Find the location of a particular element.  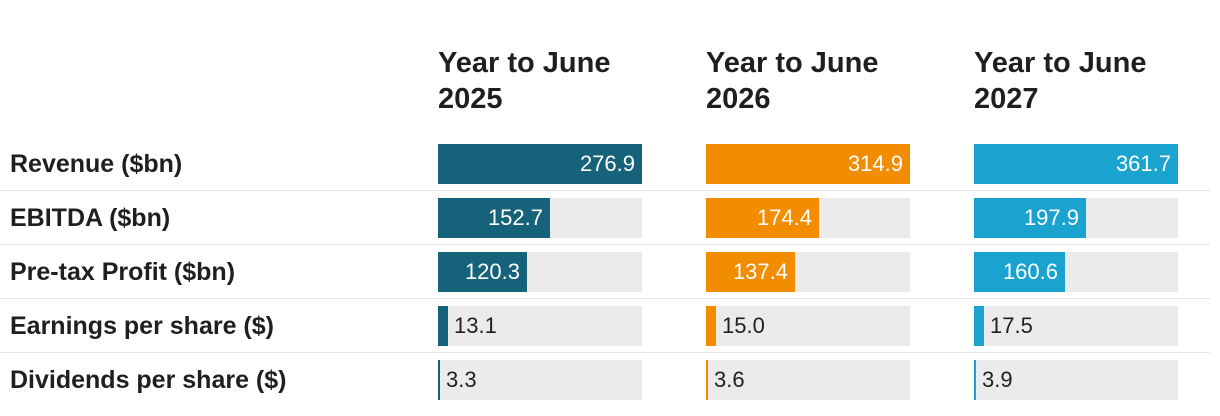

bar-track: 3.9 is located at coordinates (1076, 380).